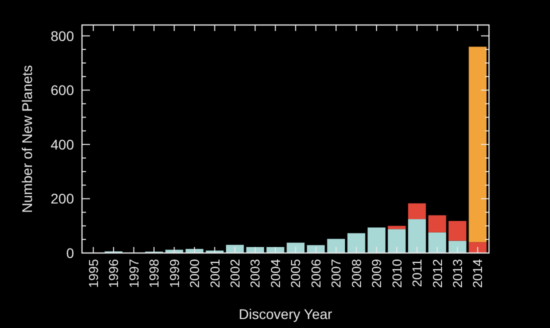  Describe the element at coordinates (62, 198) in the screenshot. I see `y-tick-label: 200` at that location.